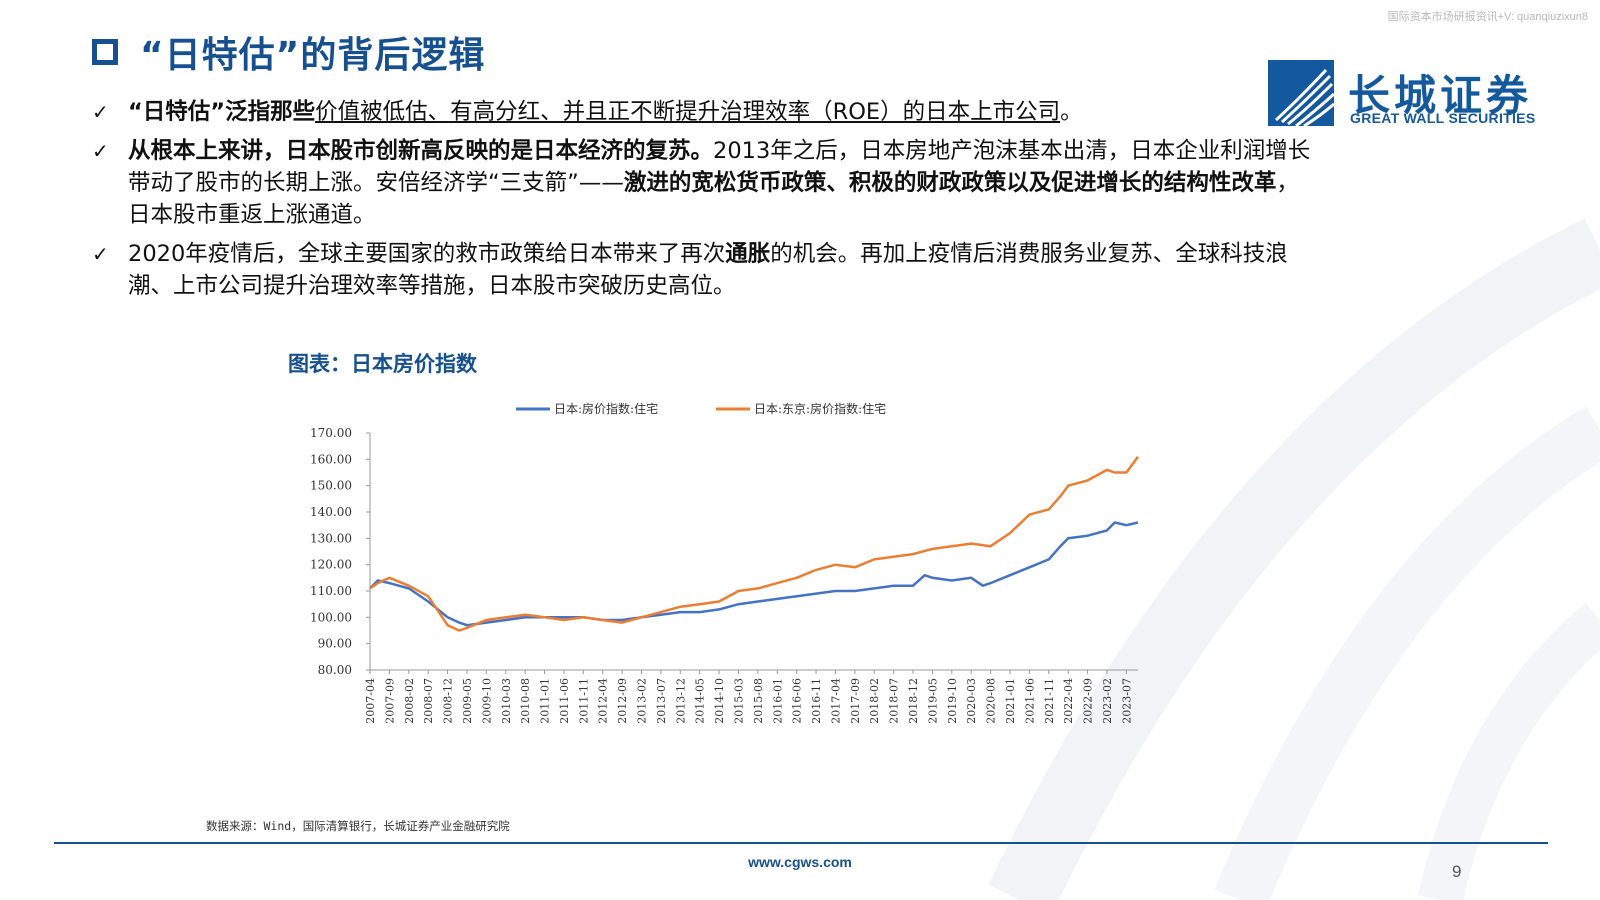 This screenshot has height=900, width=1600. I want to click on y-tick-label: 140.00, so click(331, 512).